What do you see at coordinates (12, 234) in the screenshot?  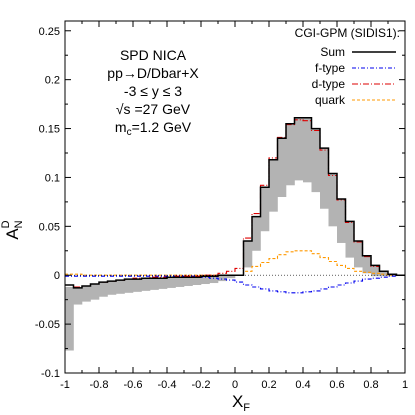 I see `y-axis-label-main: A` at bounding box center [12, 234].